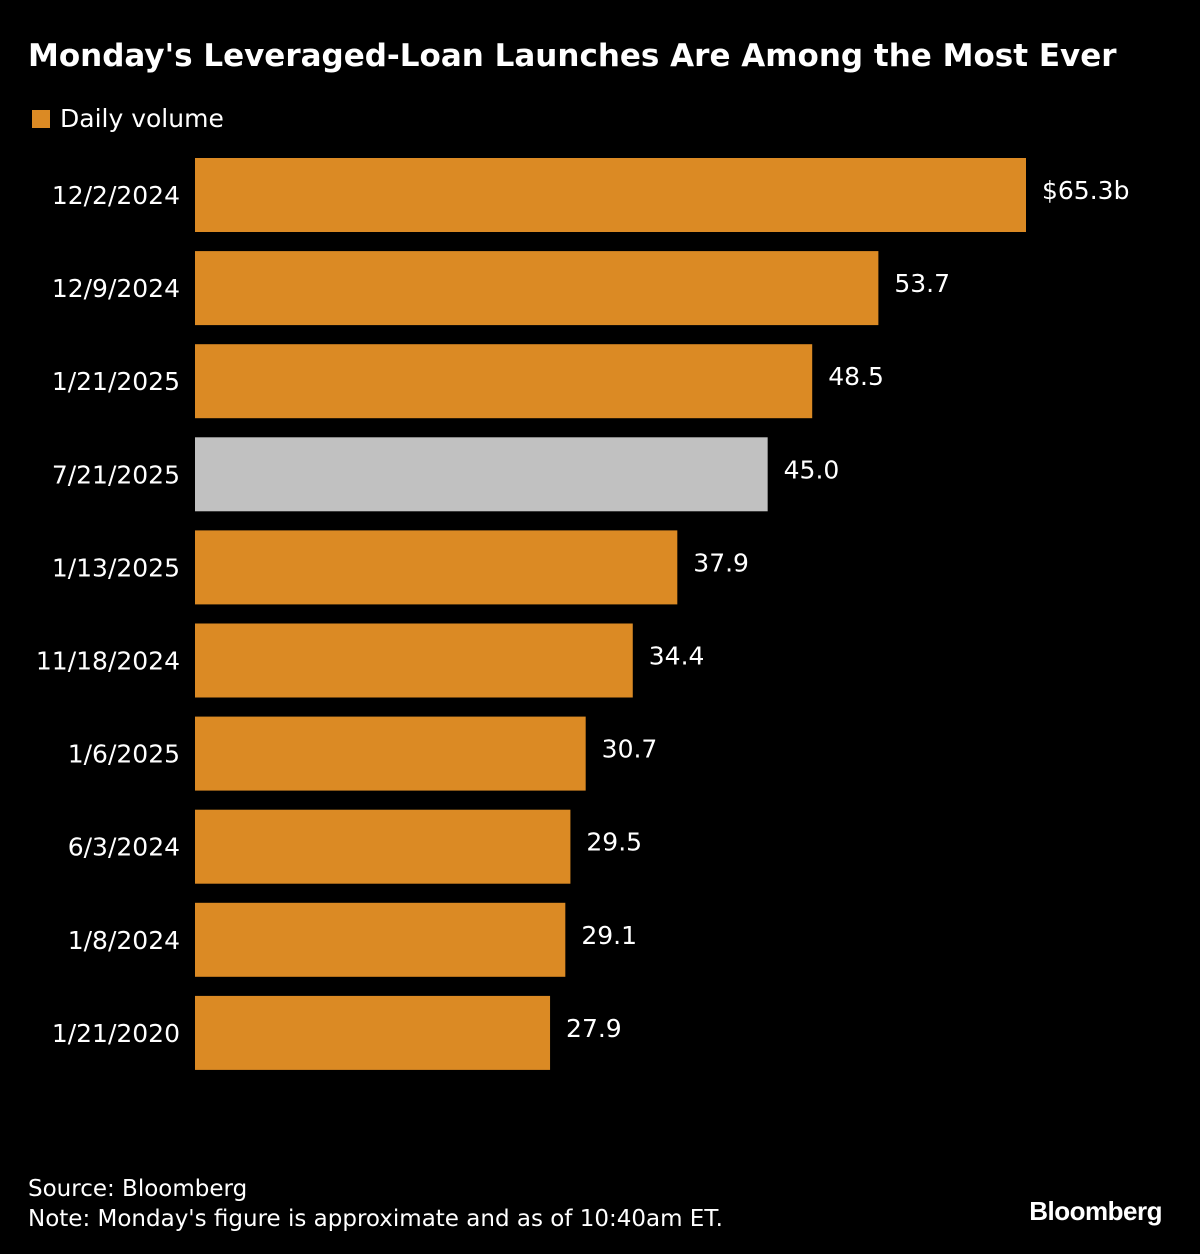 The height and width of the screenshot is (1254, 1200). What do you see at coordinates (1085, 190) in the screenshot?
I see `value-label-0: $65.3b` at bounding box center [1085, 190].